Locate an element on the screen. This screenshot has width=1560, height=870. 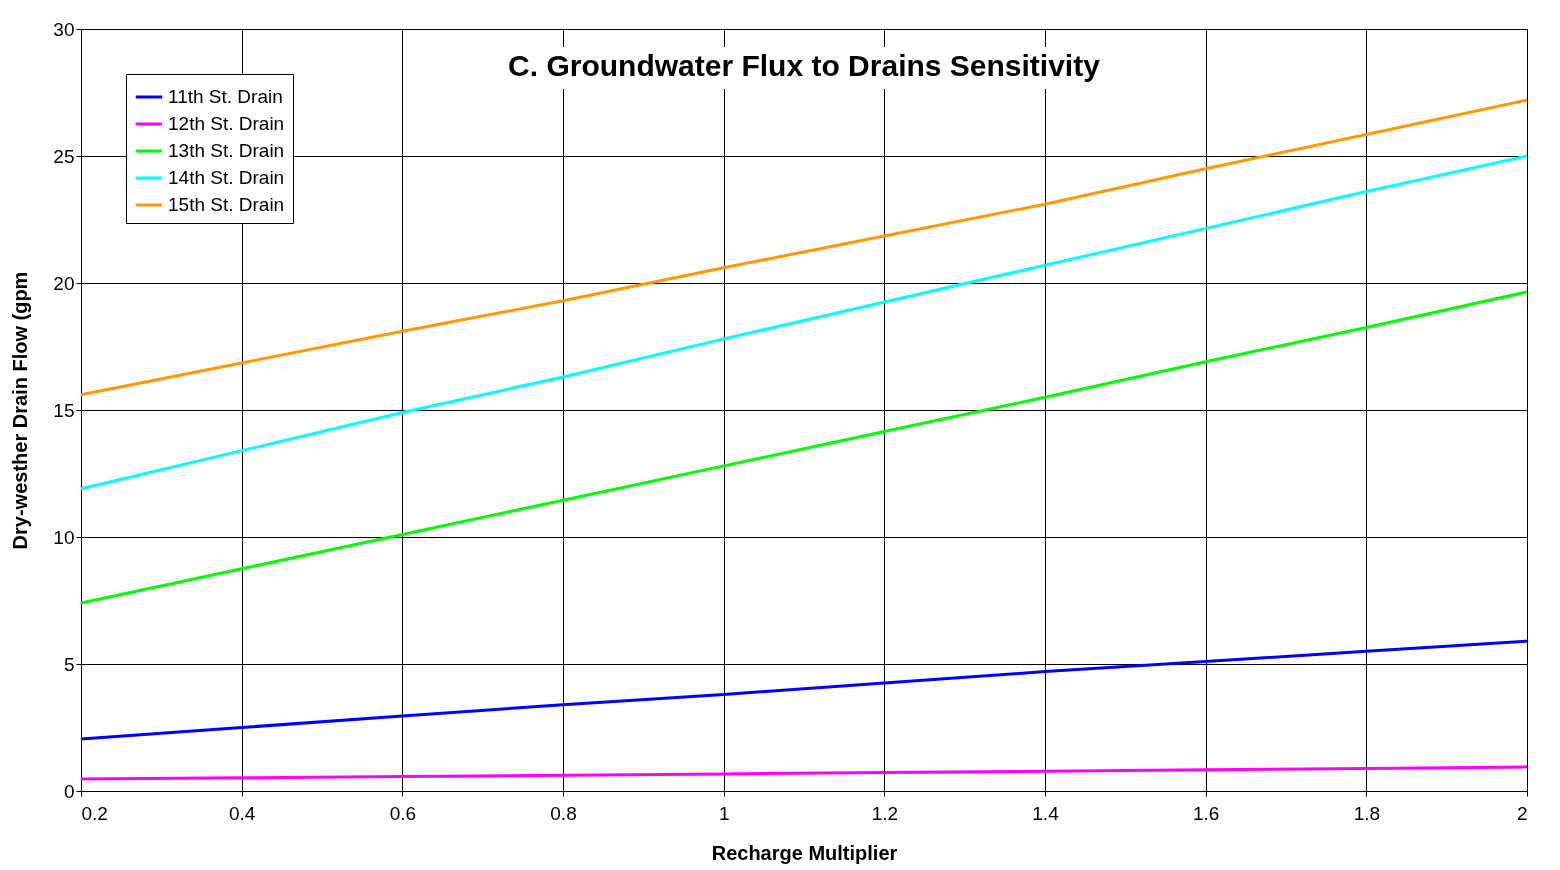
legend-label: 13th St. Drain is located at coordinates (226, 150).